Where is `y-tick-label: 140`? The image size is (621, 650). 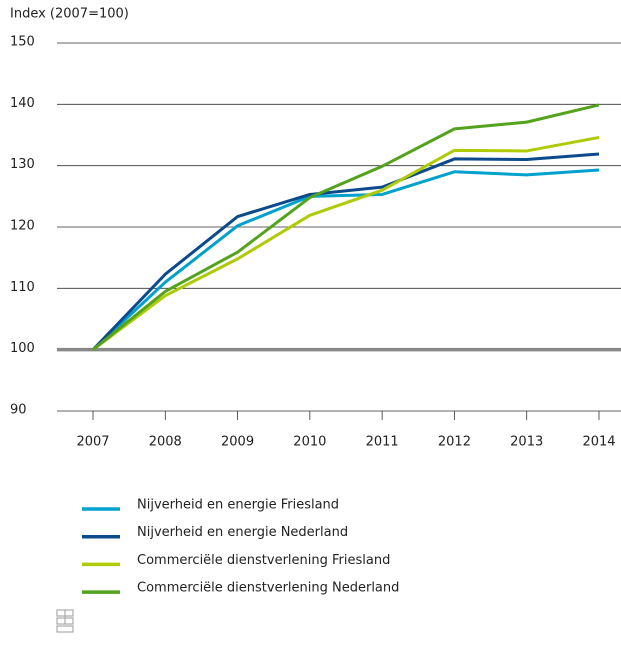
y-tick-label: 140 is located at coordinates (22, 103).